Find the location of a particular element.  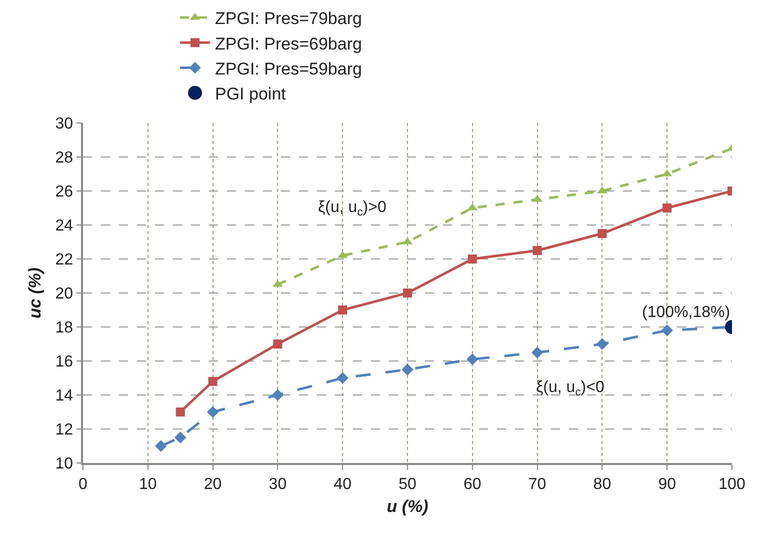

y-tick-label: 28 is located at coordinates (64, 158).